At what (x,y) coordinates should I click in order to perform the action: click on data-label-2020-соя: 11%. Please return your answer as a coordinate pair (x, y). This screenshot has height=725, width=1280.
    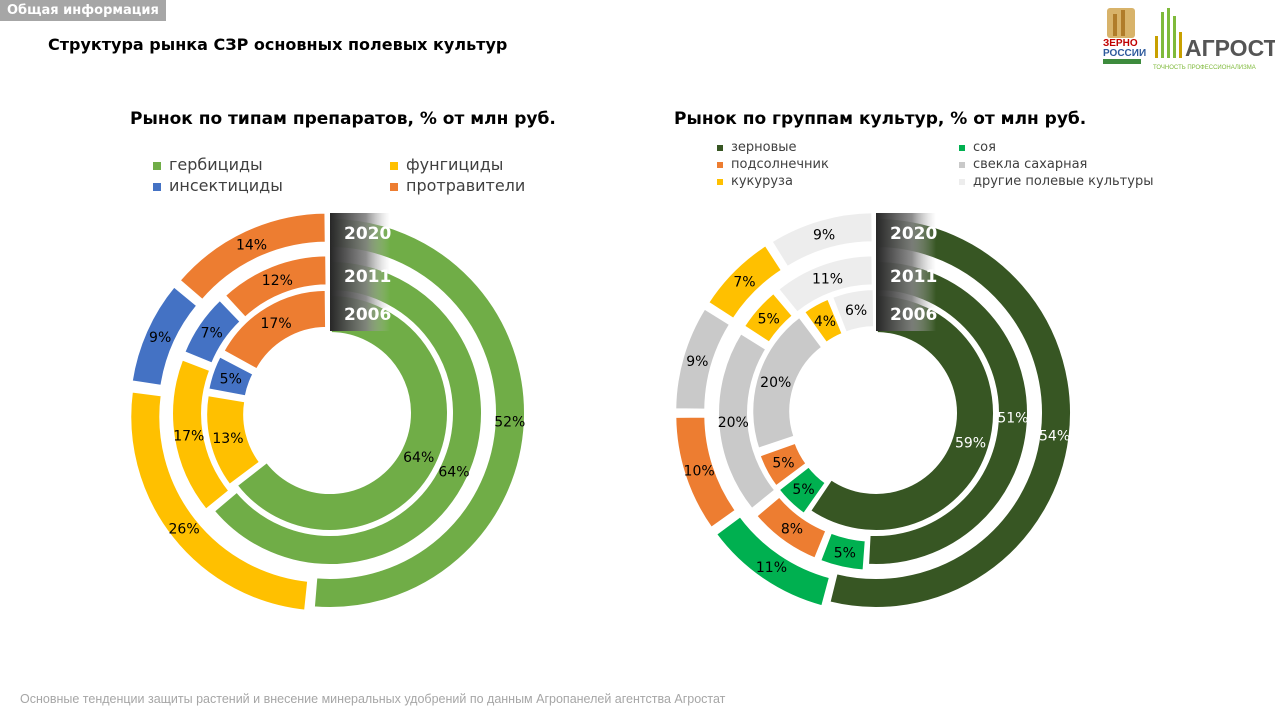
    Looking at the image, I should click on (771, 568).